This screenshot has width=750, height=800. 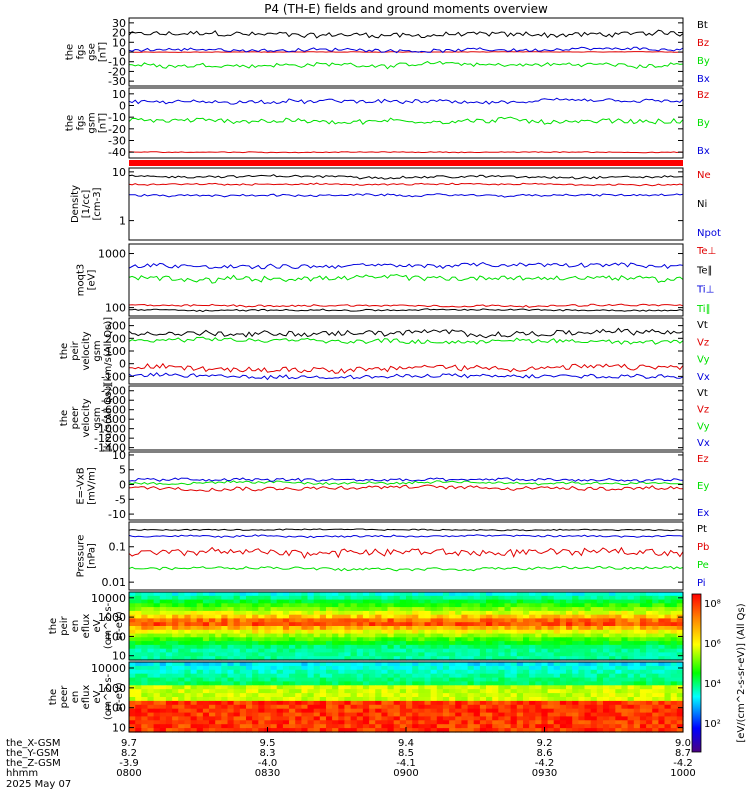 I want to click on legend-label: Bz, so click(x=703, y=43).